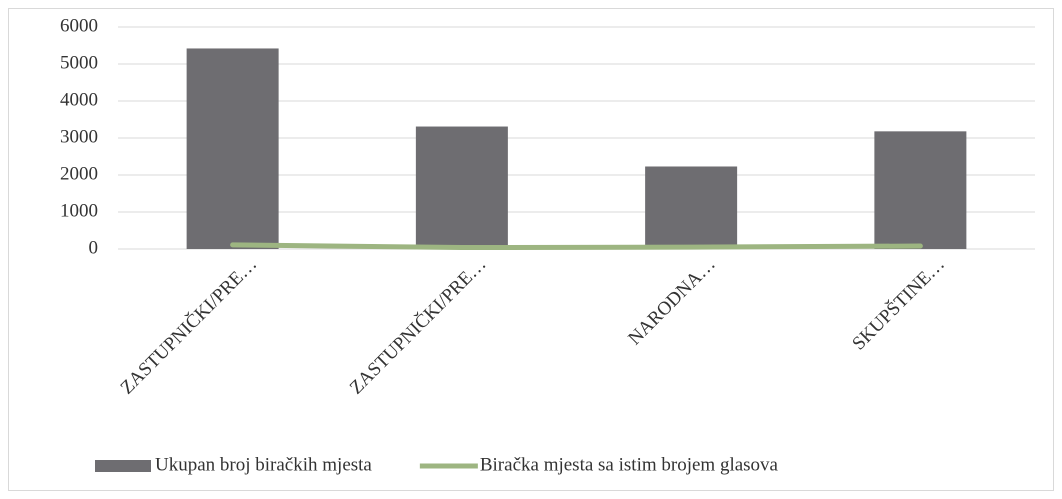  Describe the element at coordinates (94, 247) in the screenshot. I see `y-tick-label: 0` at that location.